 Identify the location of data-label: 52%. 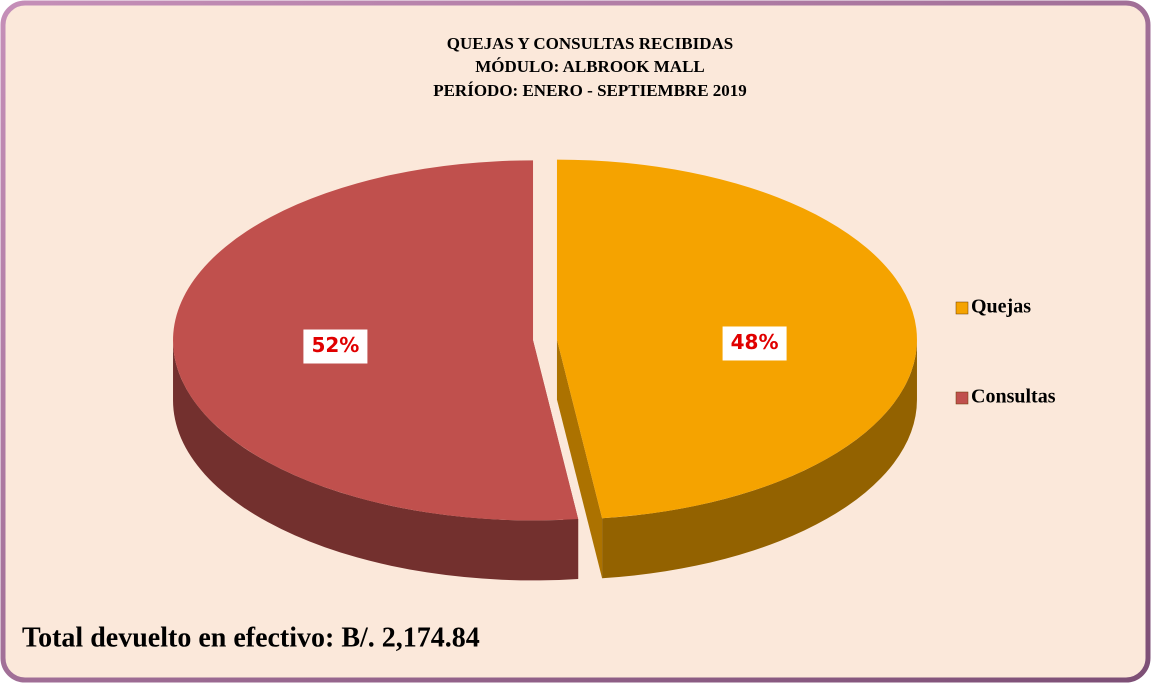
(335, 345).